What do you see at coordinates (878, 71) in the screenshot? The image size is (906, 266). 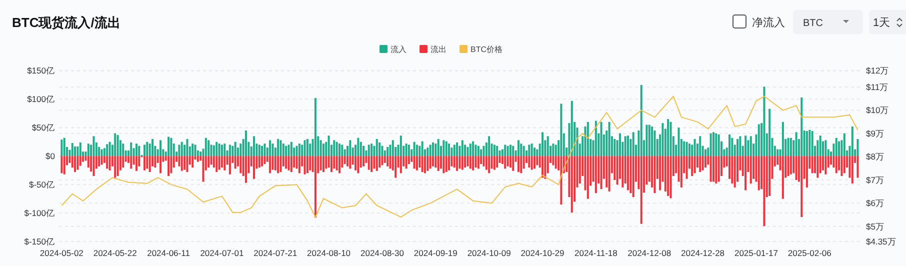 I see `y2-tick-label: $12万` at bounding box center [878, 71].